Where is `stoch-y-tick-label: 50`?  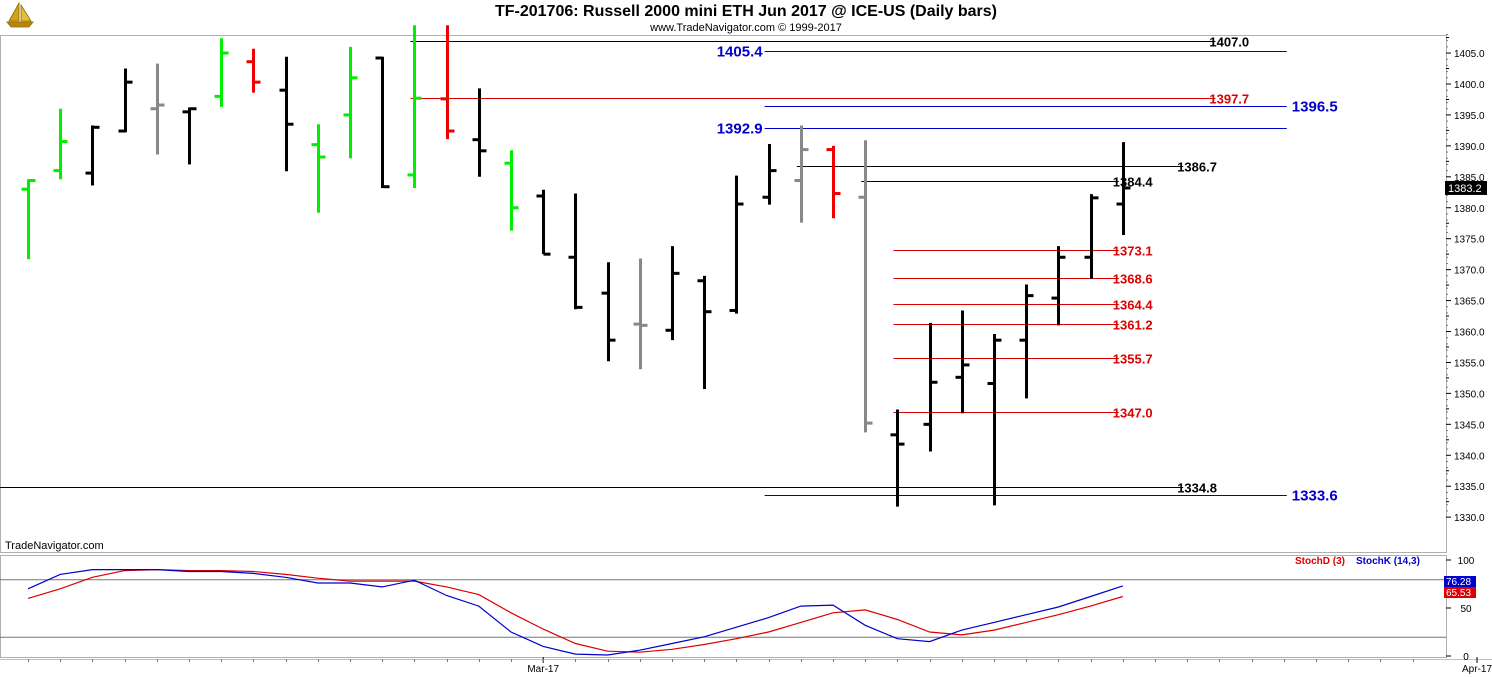 stoch-y-tick-label: 50 is located at coordinates (1466, 609).